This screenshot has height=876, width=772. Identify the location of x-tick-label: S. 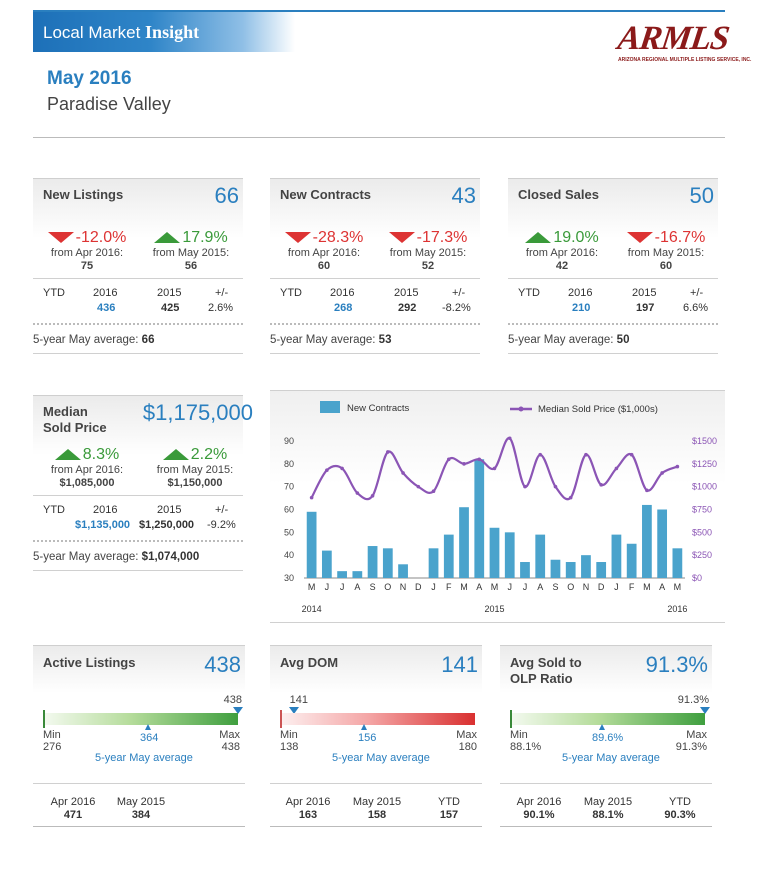
(555, 587).